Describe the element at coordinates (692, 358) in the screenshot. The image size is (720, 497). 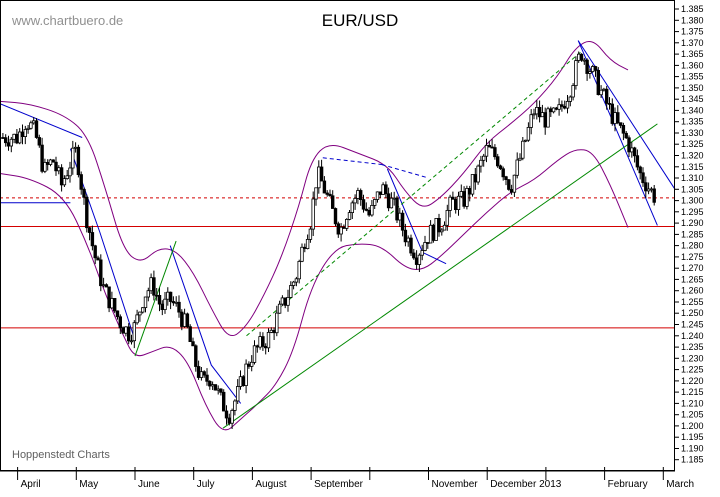
I see `y-tick-label: 1.230` at that location.